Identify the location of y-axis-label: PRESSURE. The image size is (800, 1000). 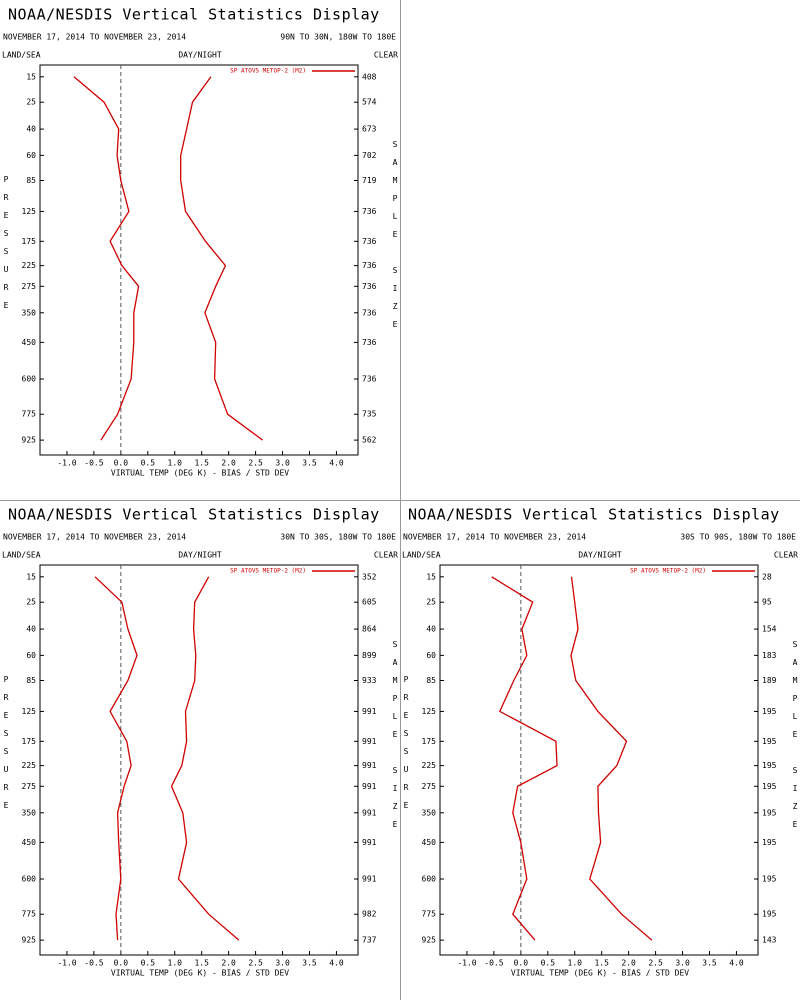
(6, 247).